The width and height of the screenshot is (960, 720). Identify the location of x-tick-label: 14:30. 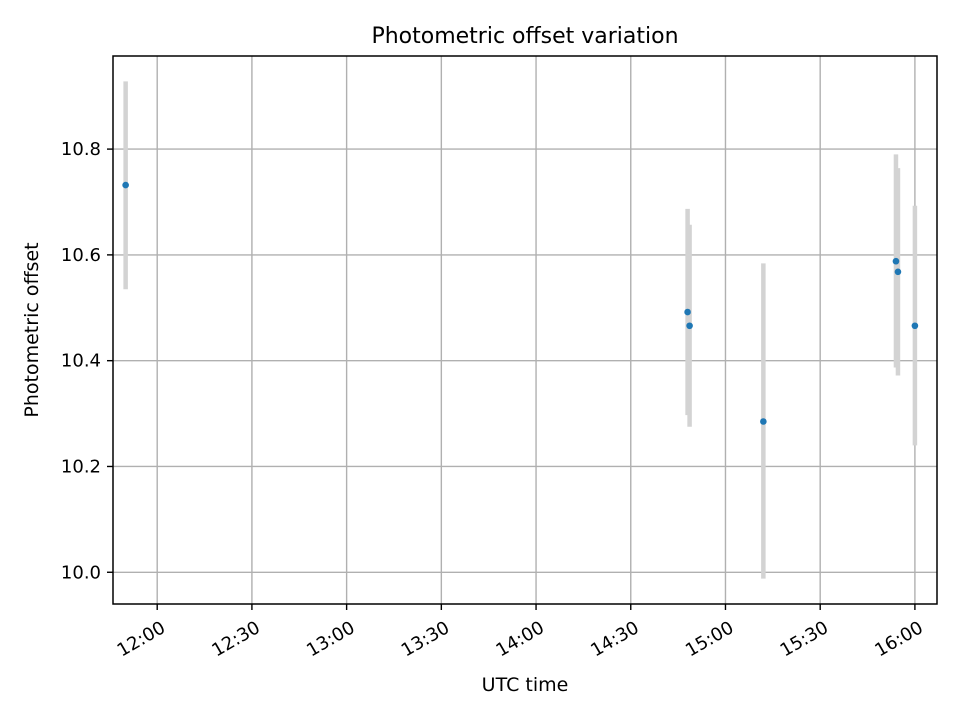
(614, 639).